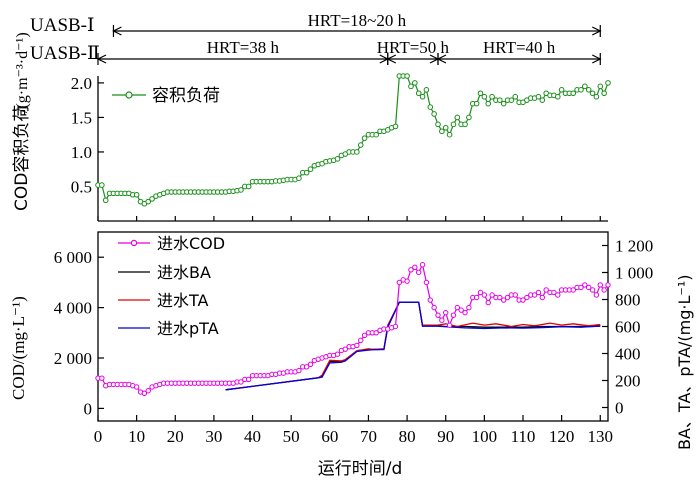  Describe the element at coordinates (619, 408) in the screenshot. I see `bottom-ytick-right-label-0: 0` at that location.